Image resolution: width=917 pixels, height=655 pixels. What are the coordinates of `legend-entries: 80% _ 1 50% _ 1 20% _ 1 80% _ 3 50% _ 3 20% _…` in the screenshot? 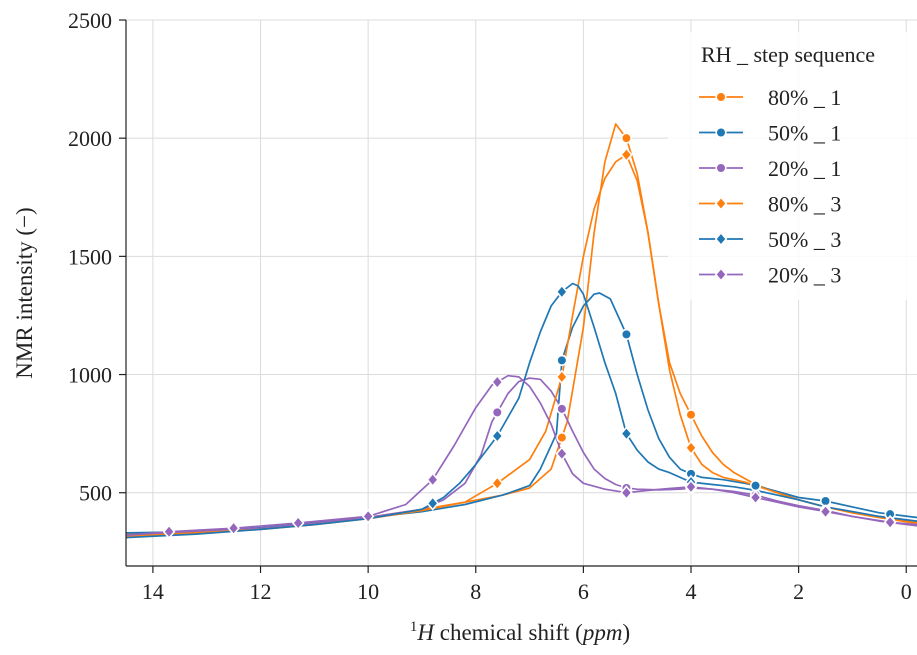 It's located at (770, 186).